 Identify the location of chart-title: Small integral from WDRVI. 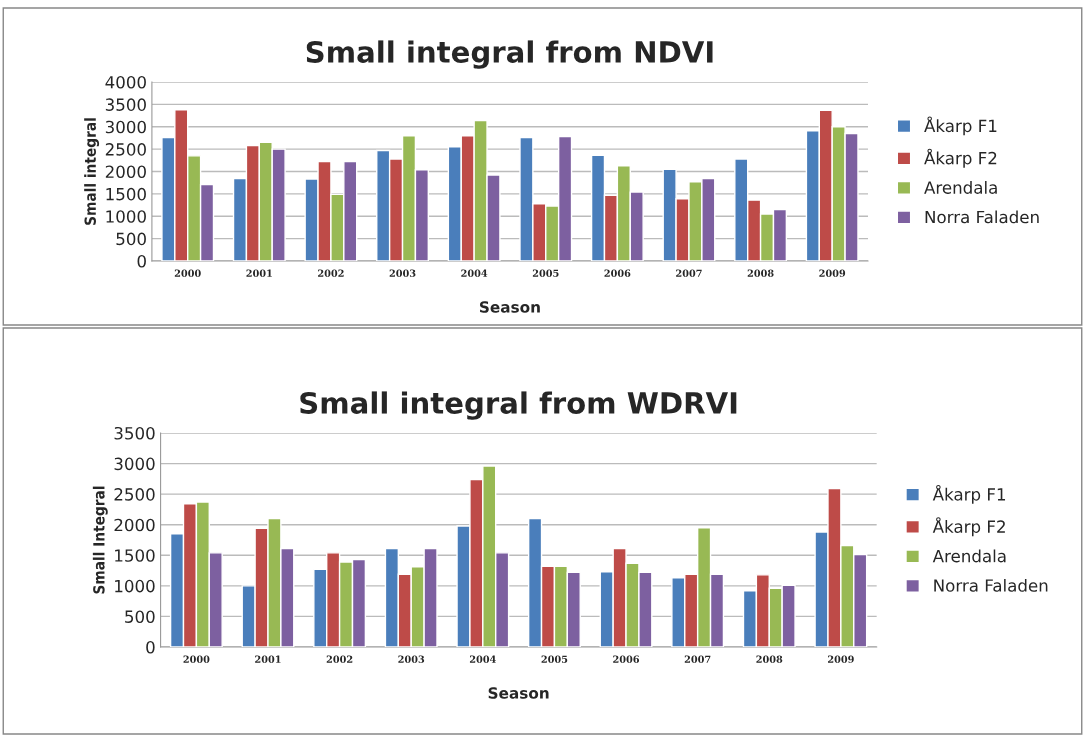
(518, 405).